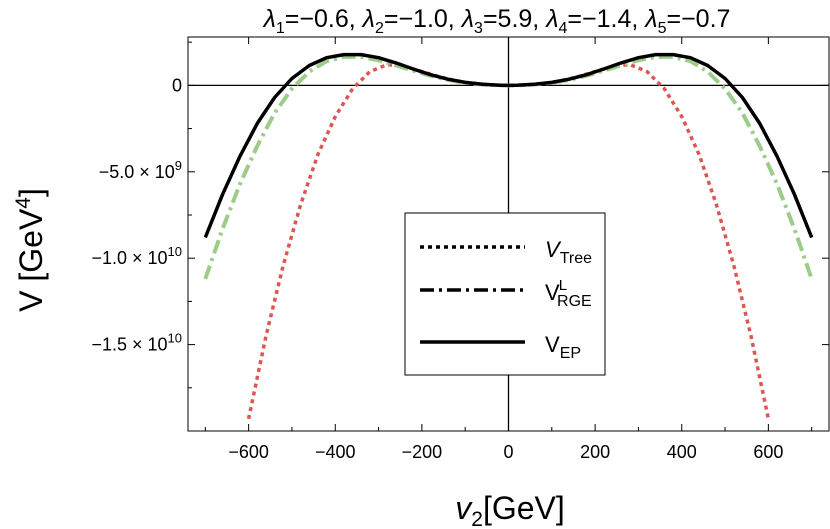 The width and height of the screenshot is (830, 529). Describe the element at coordinates (768, 452) in the screenshot. I see `x-tick-label: 600` at that location.